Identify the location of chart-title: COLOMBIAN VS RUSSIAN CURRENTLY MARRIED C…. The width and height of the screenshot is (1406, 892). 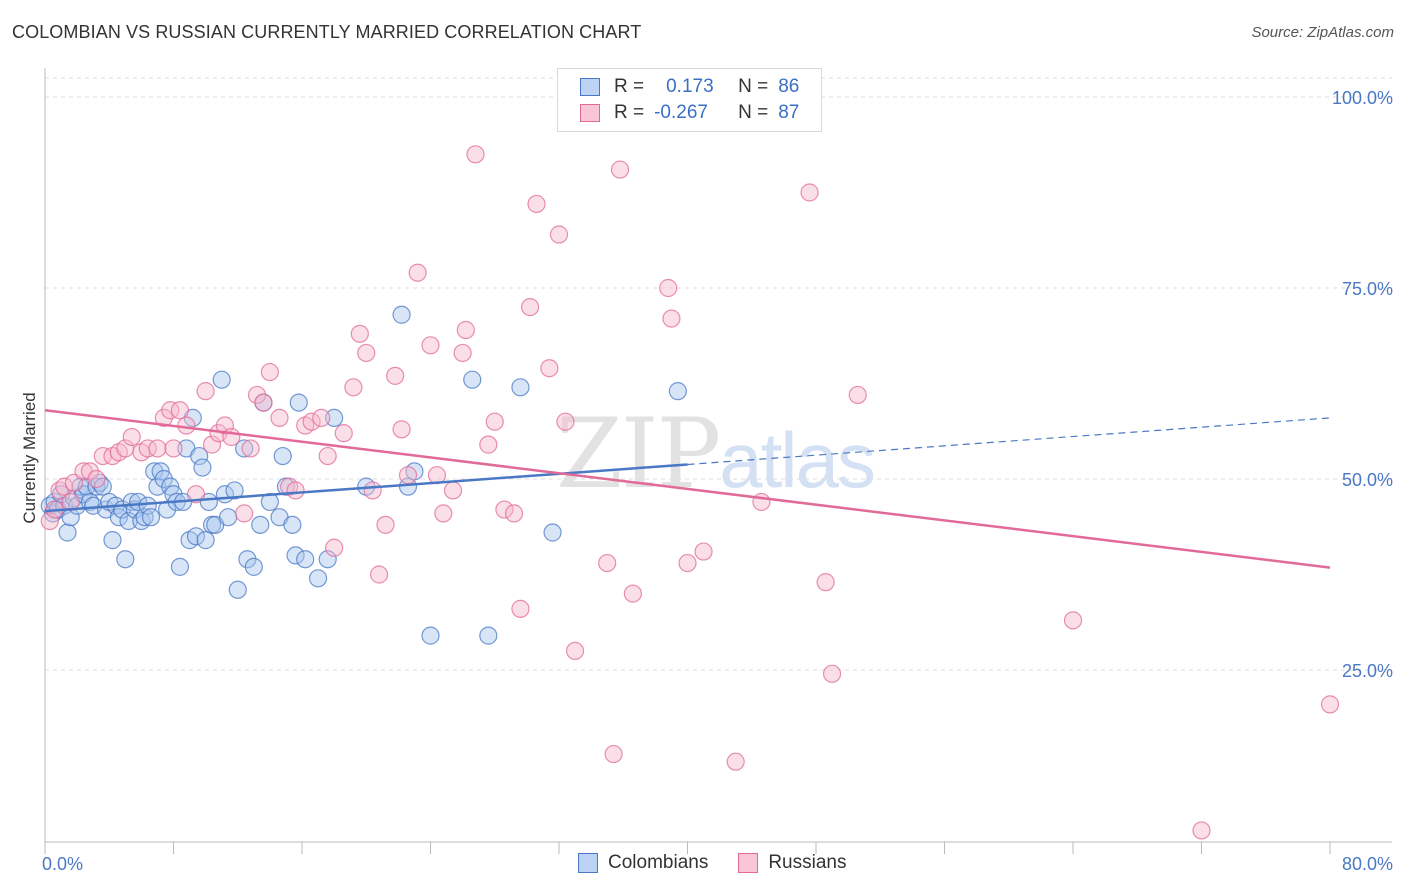
(327, 32).